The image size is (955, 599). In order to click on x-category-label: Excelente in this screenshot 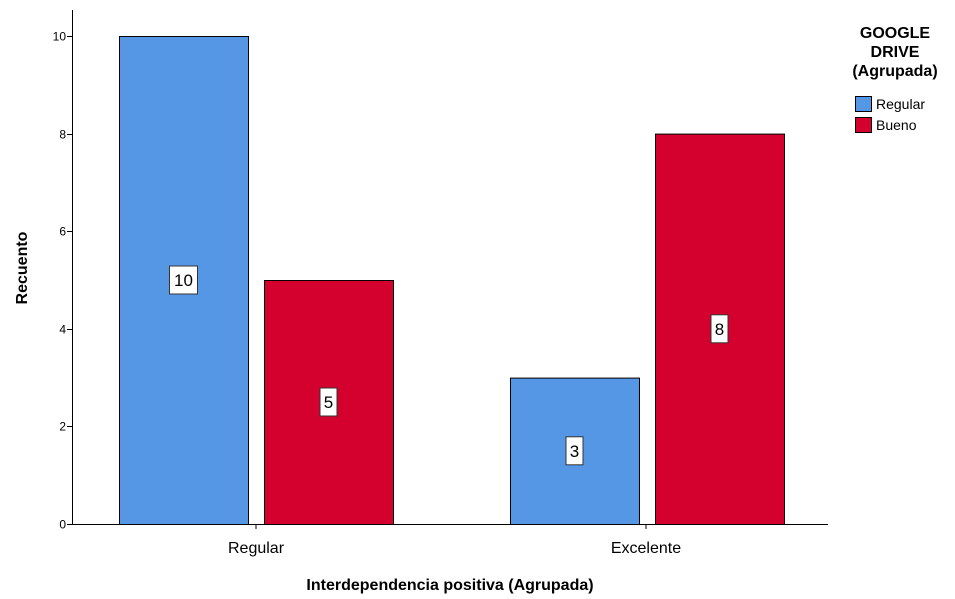, I will do `click(646, 548)`.